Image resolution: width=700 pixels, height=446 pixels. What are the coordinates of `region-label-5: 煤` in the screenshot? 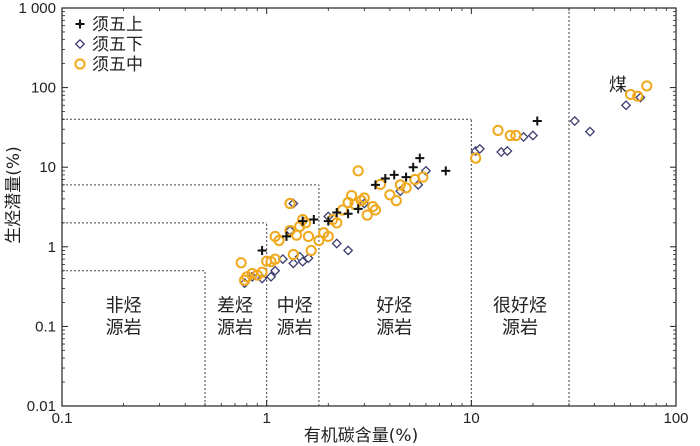 It's located at (618, 85).